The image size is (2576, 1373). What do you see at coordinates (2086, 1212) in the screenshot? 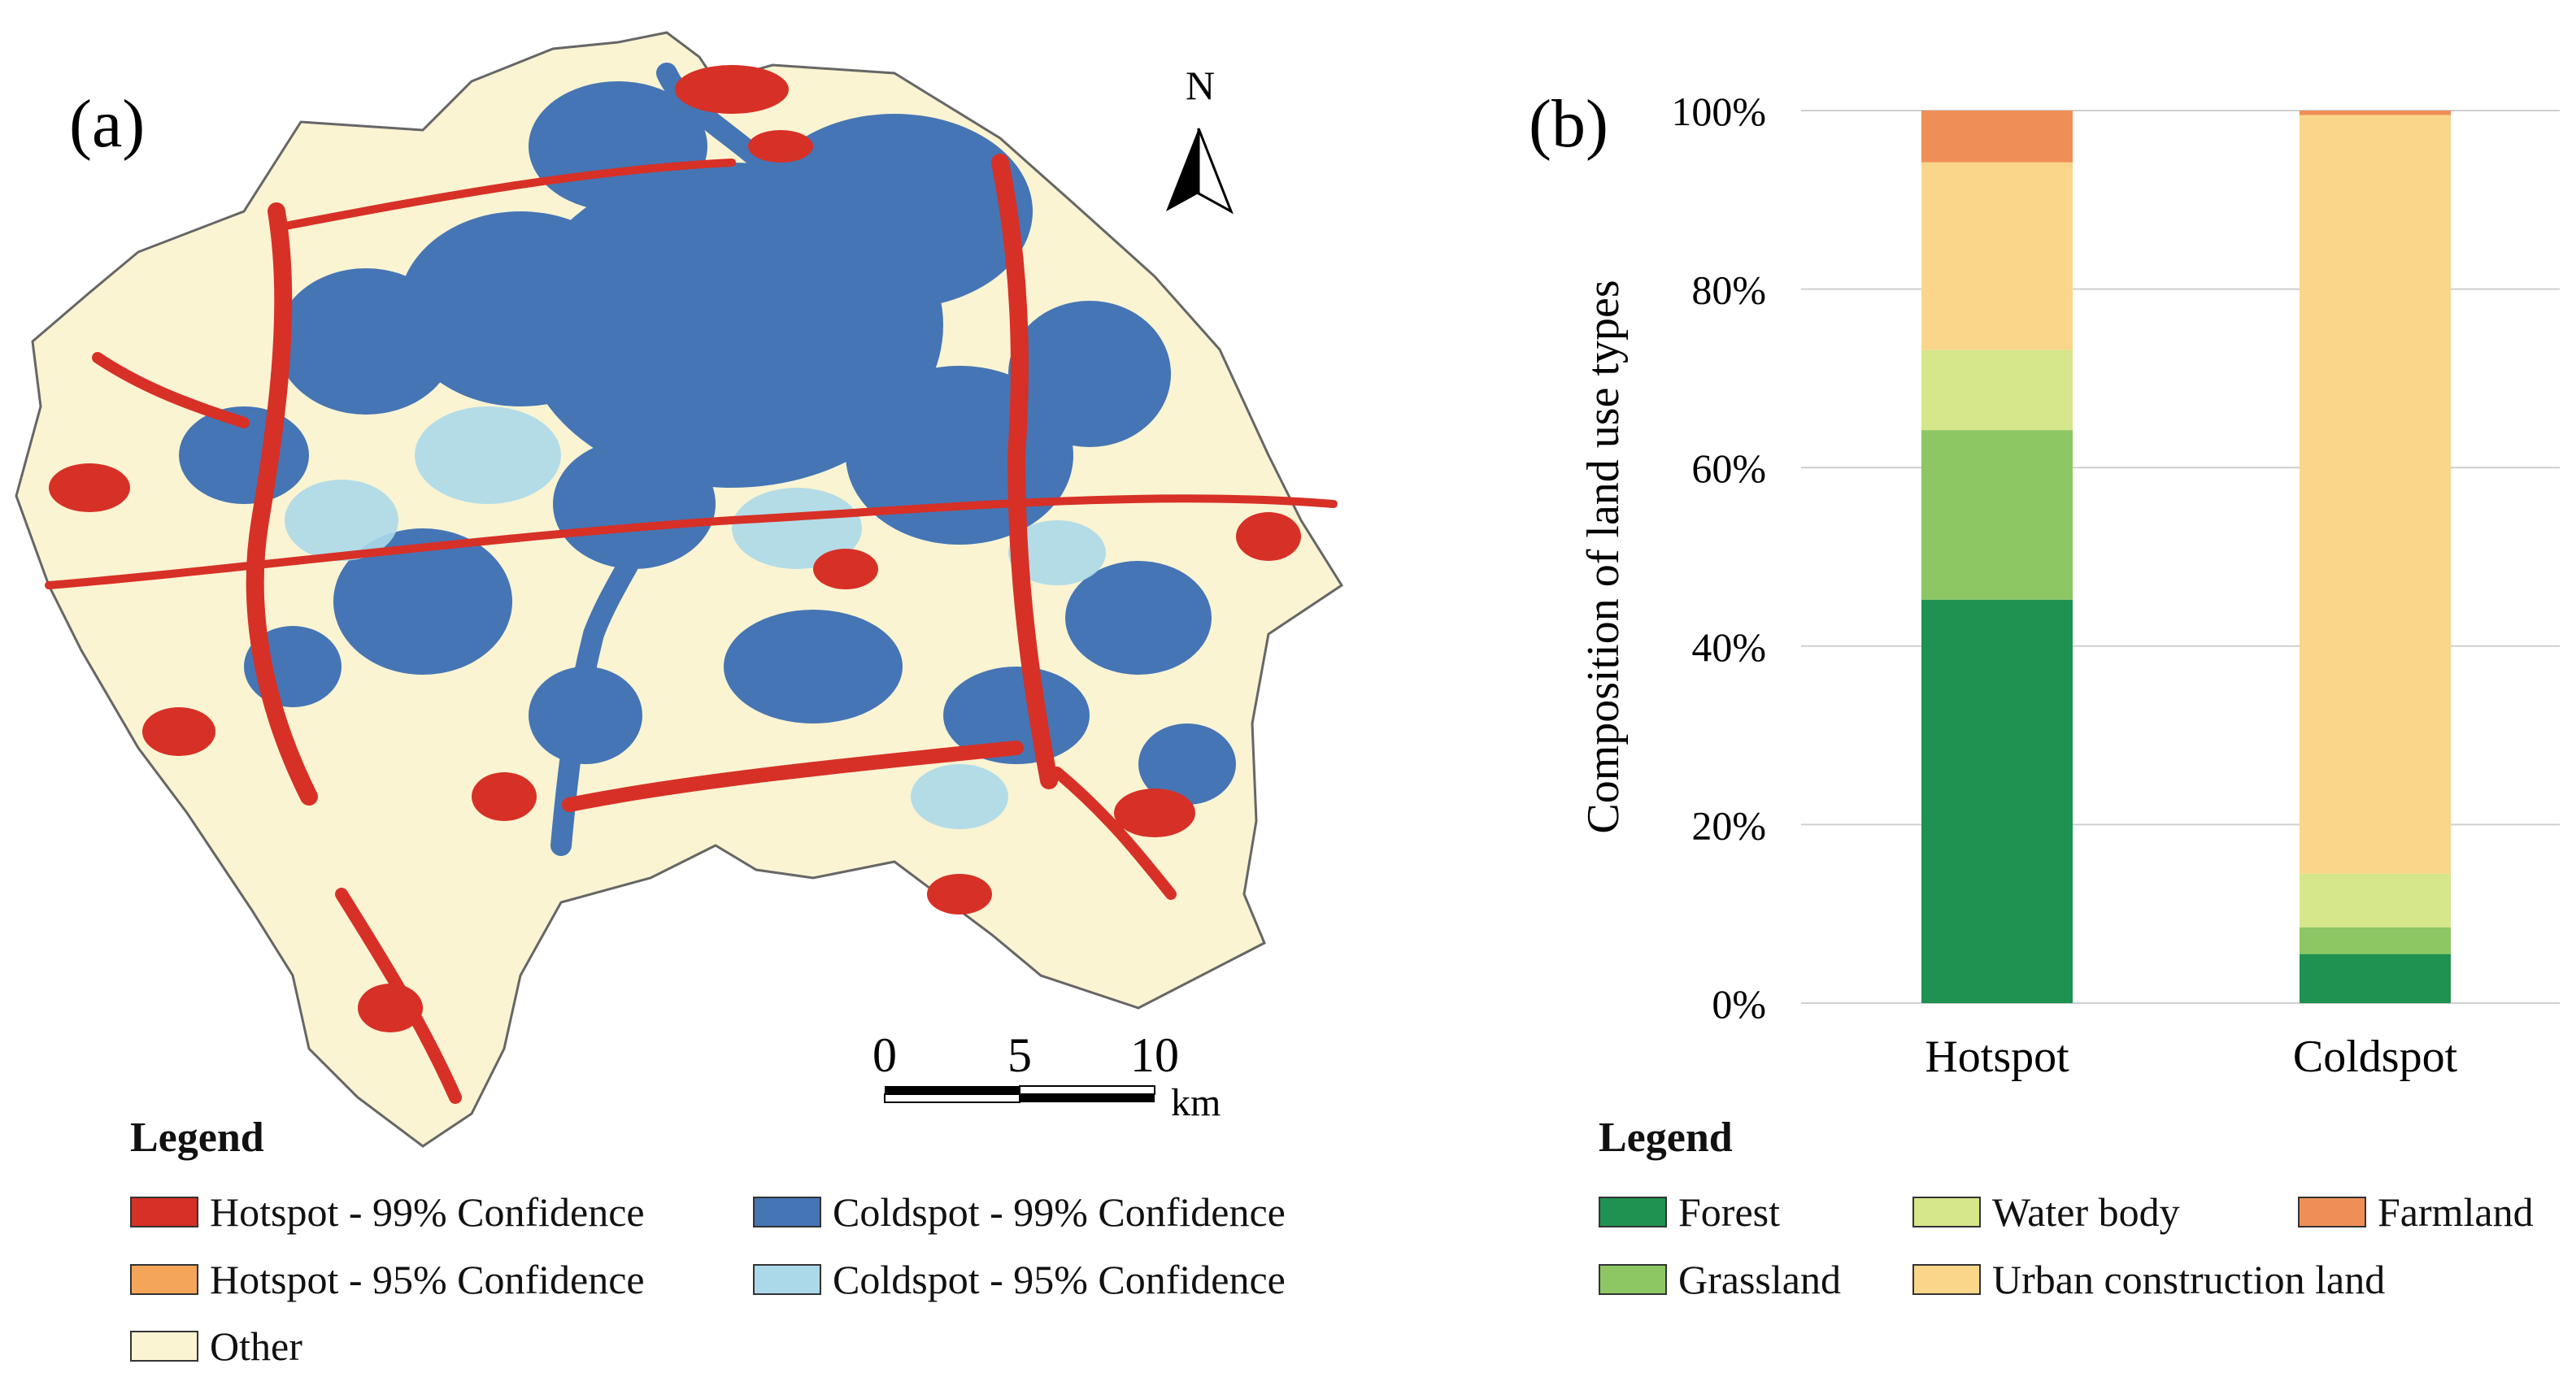
I see `legend-label: Water body` at bounding box center [2086, 1212].